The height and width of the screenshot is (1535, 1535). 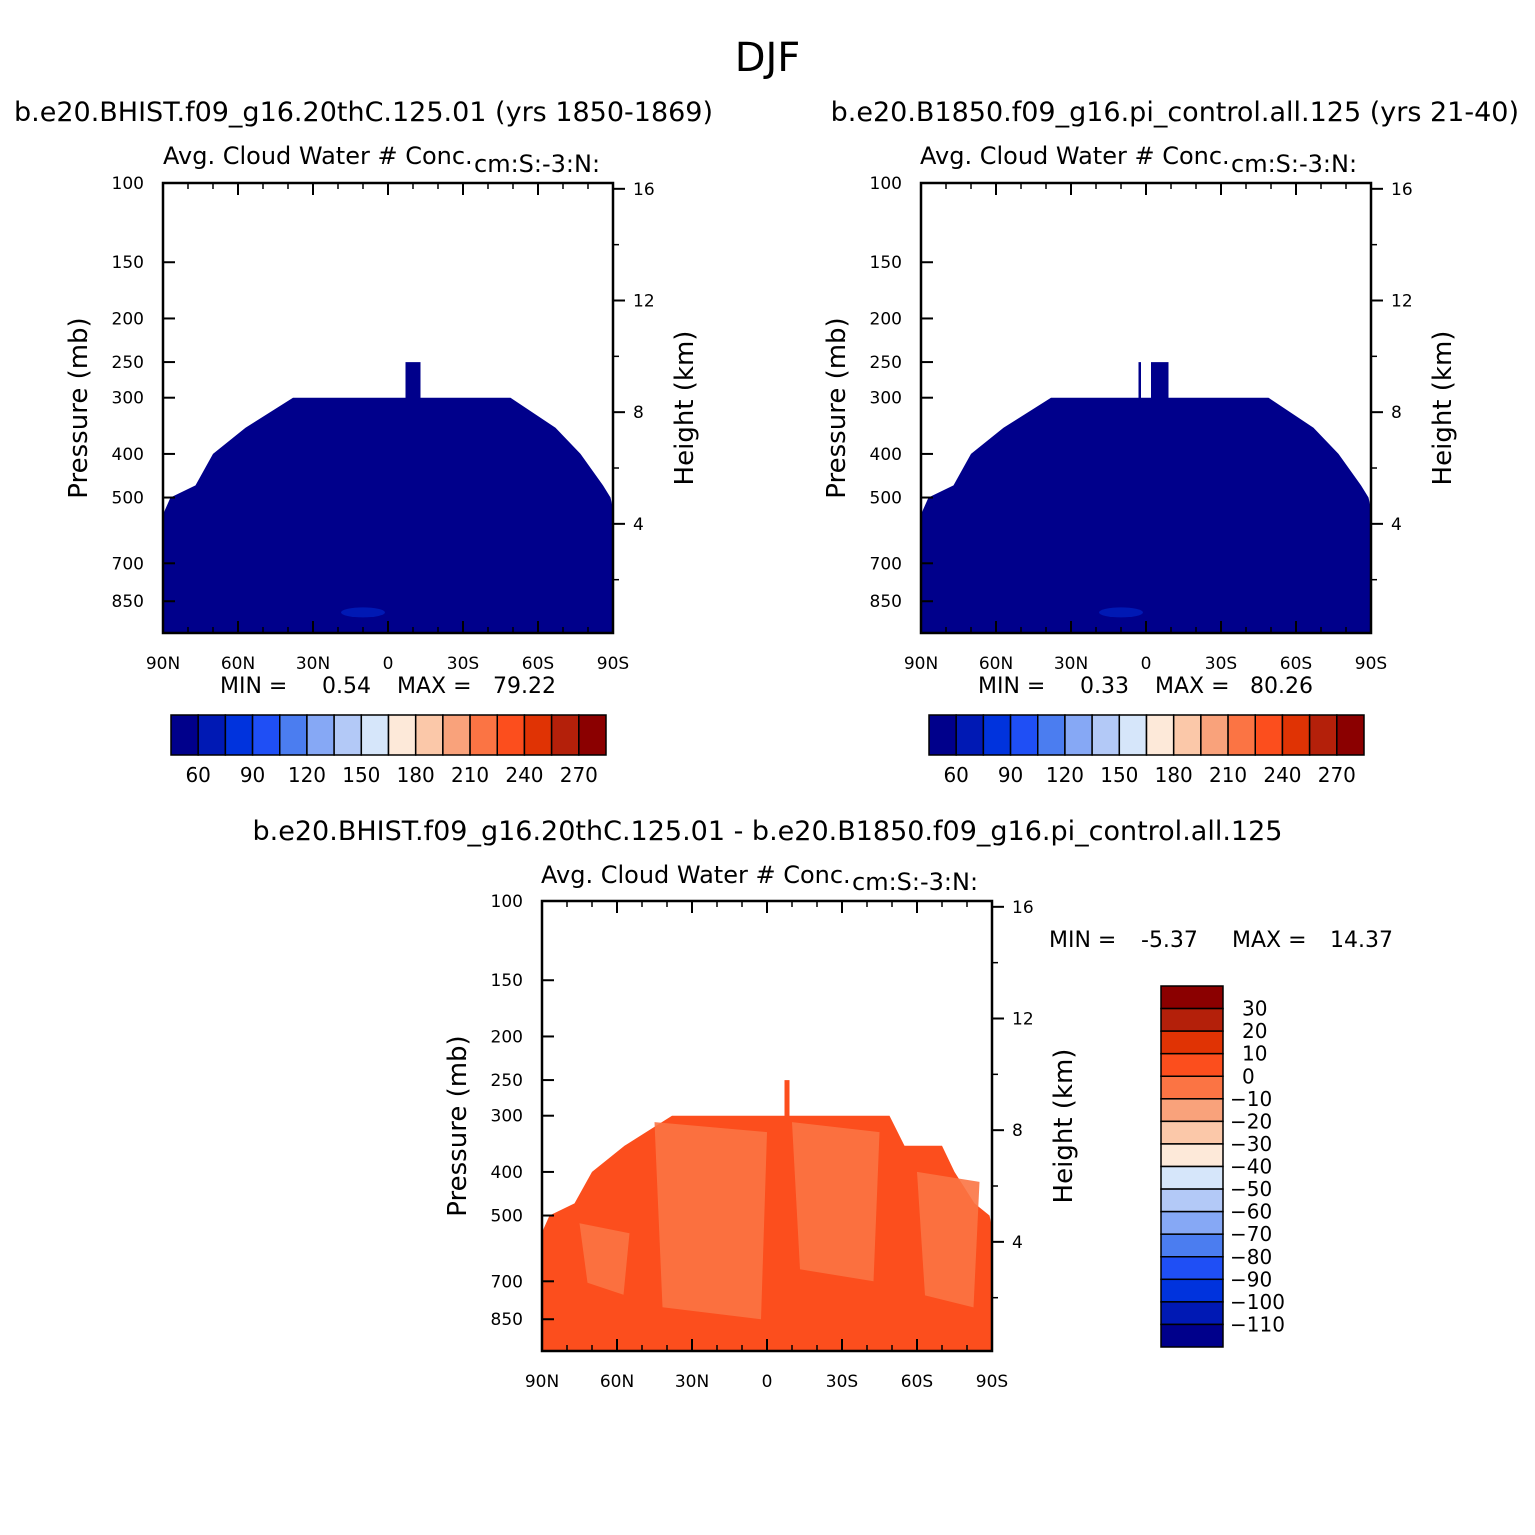 What do you see at coordinates (1257, 1324) in the screenshot?
I see `colorbar-label: −110` at bounding box center [1257, 1324].